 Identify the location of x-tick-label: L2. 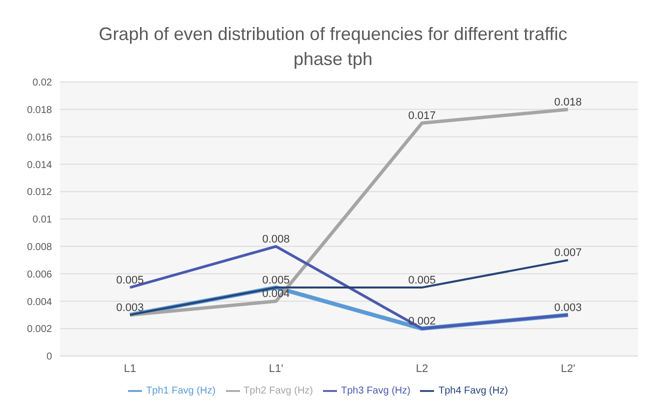
(422, 368).